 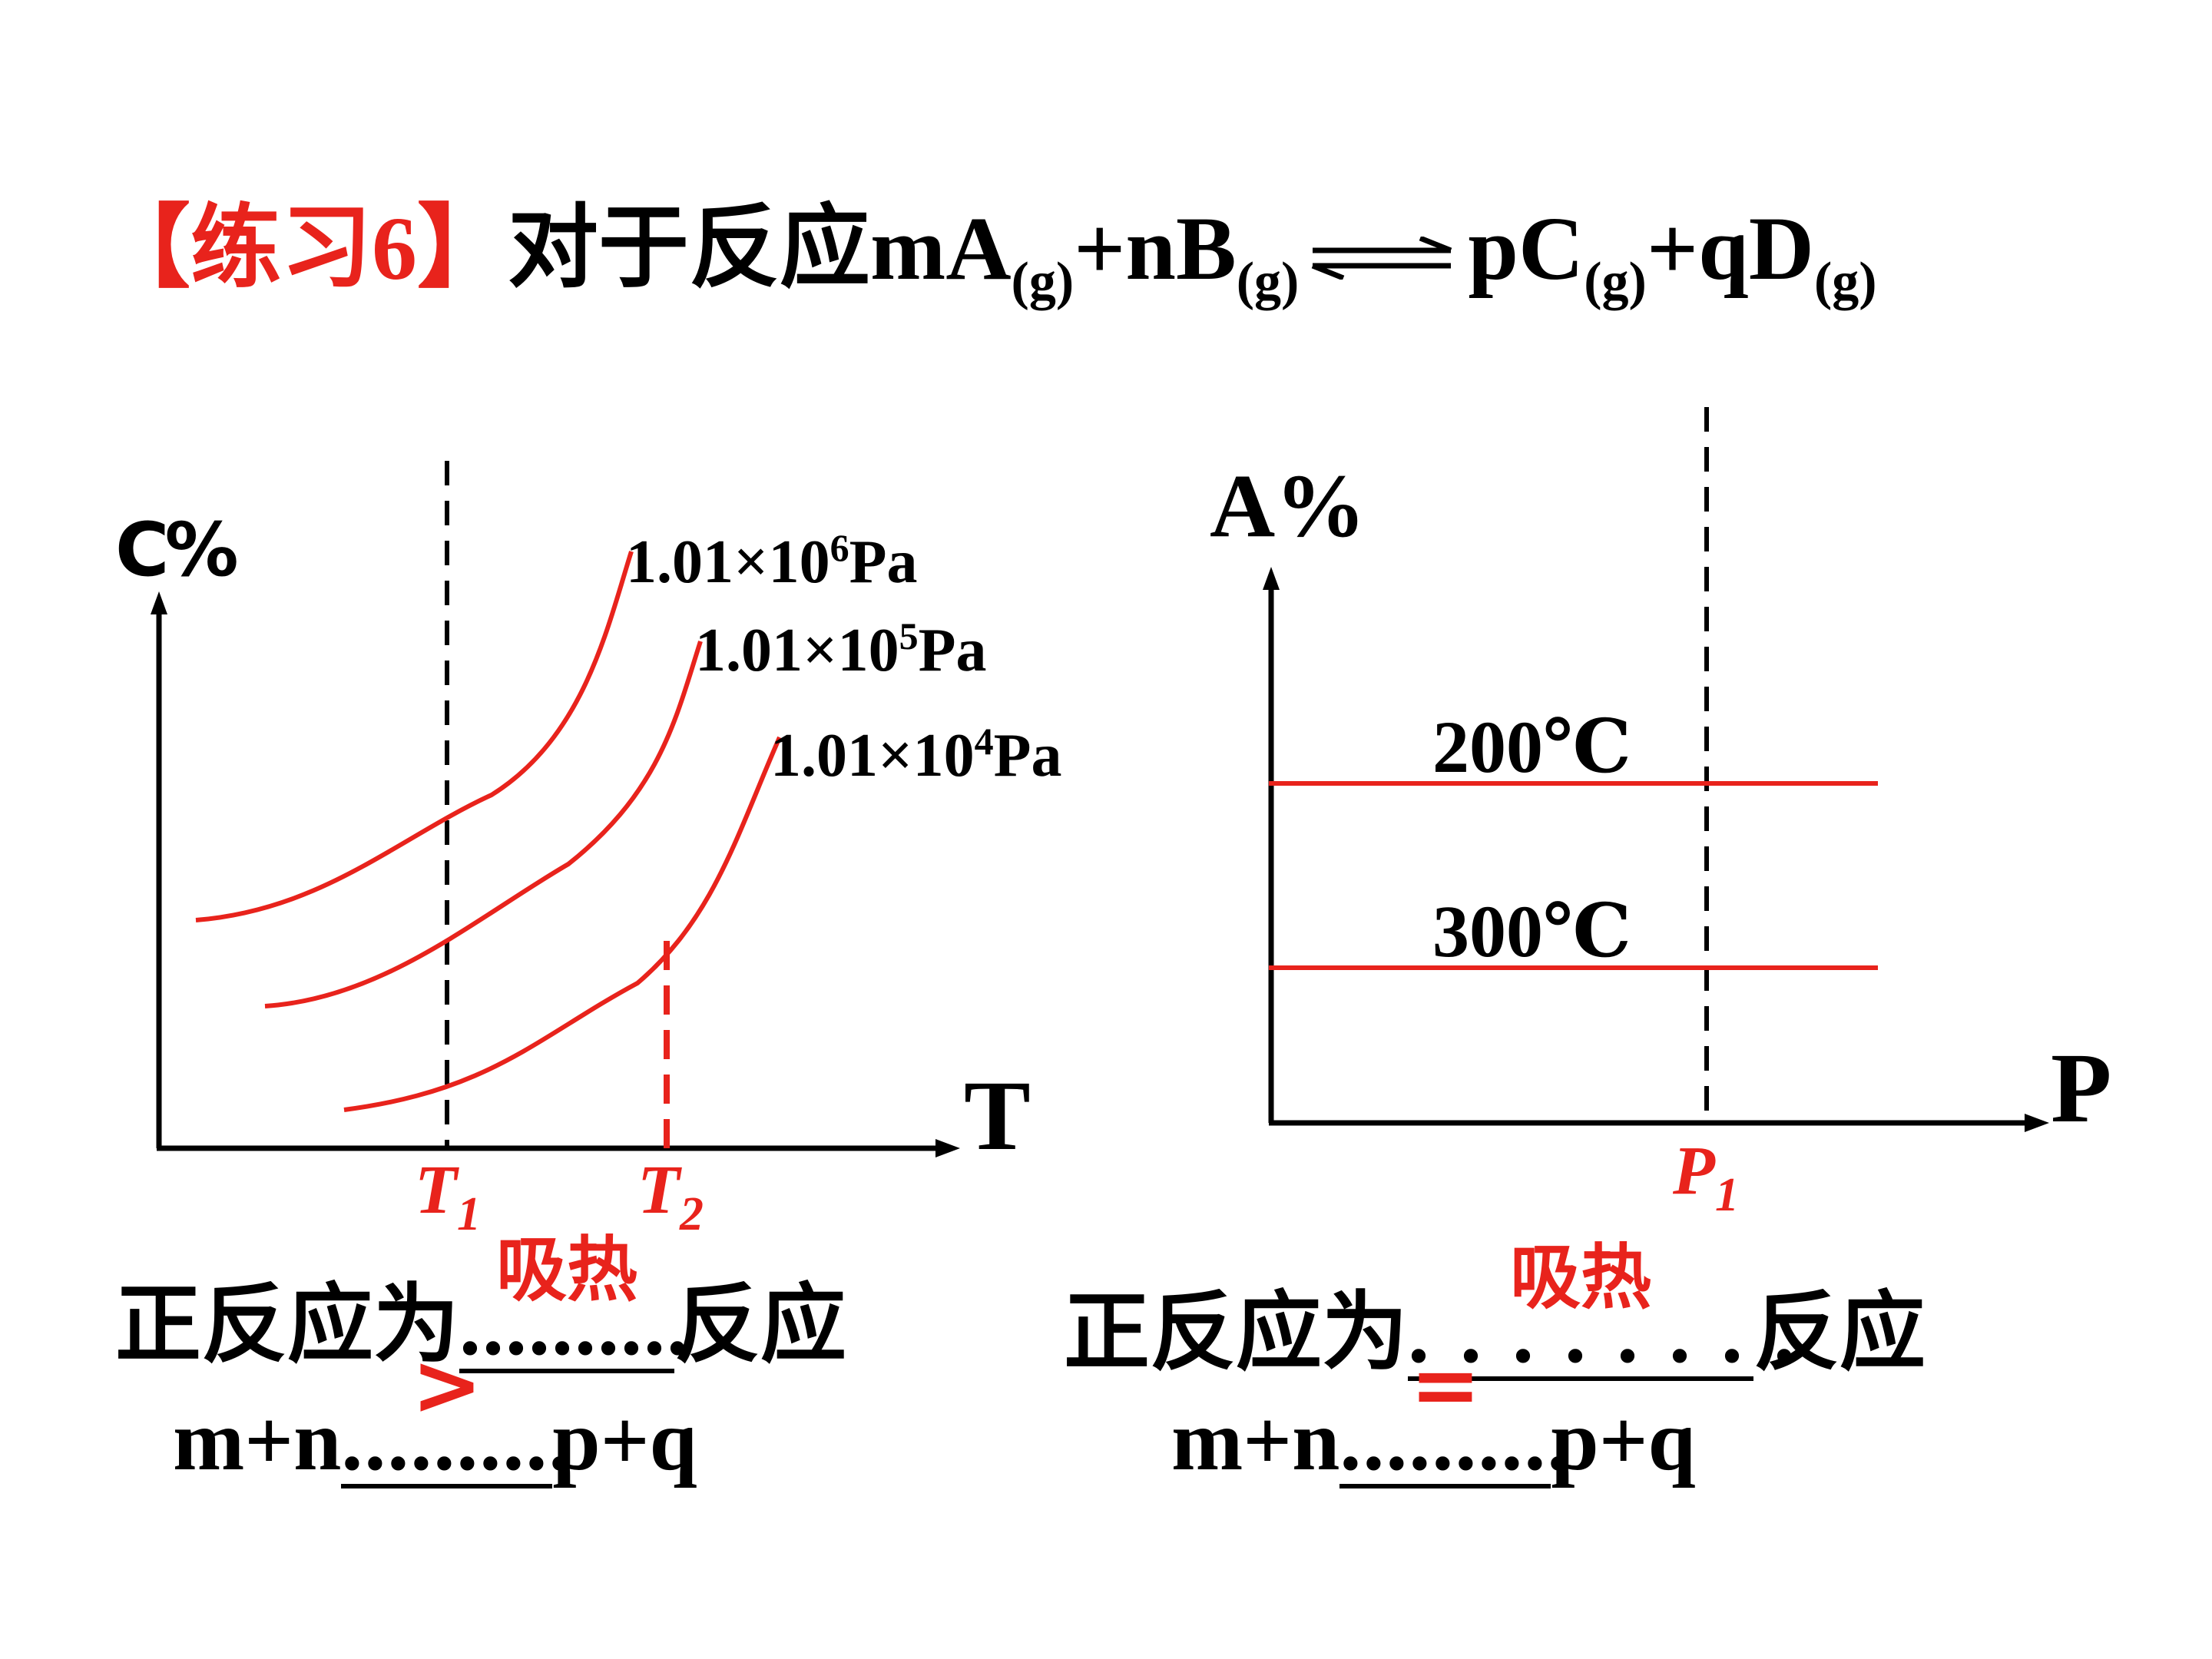 What do you see at coordinates (1706, 1177) in the screenshot?
I see `tick-p1: P1` at bounding box center [1706, 1177].